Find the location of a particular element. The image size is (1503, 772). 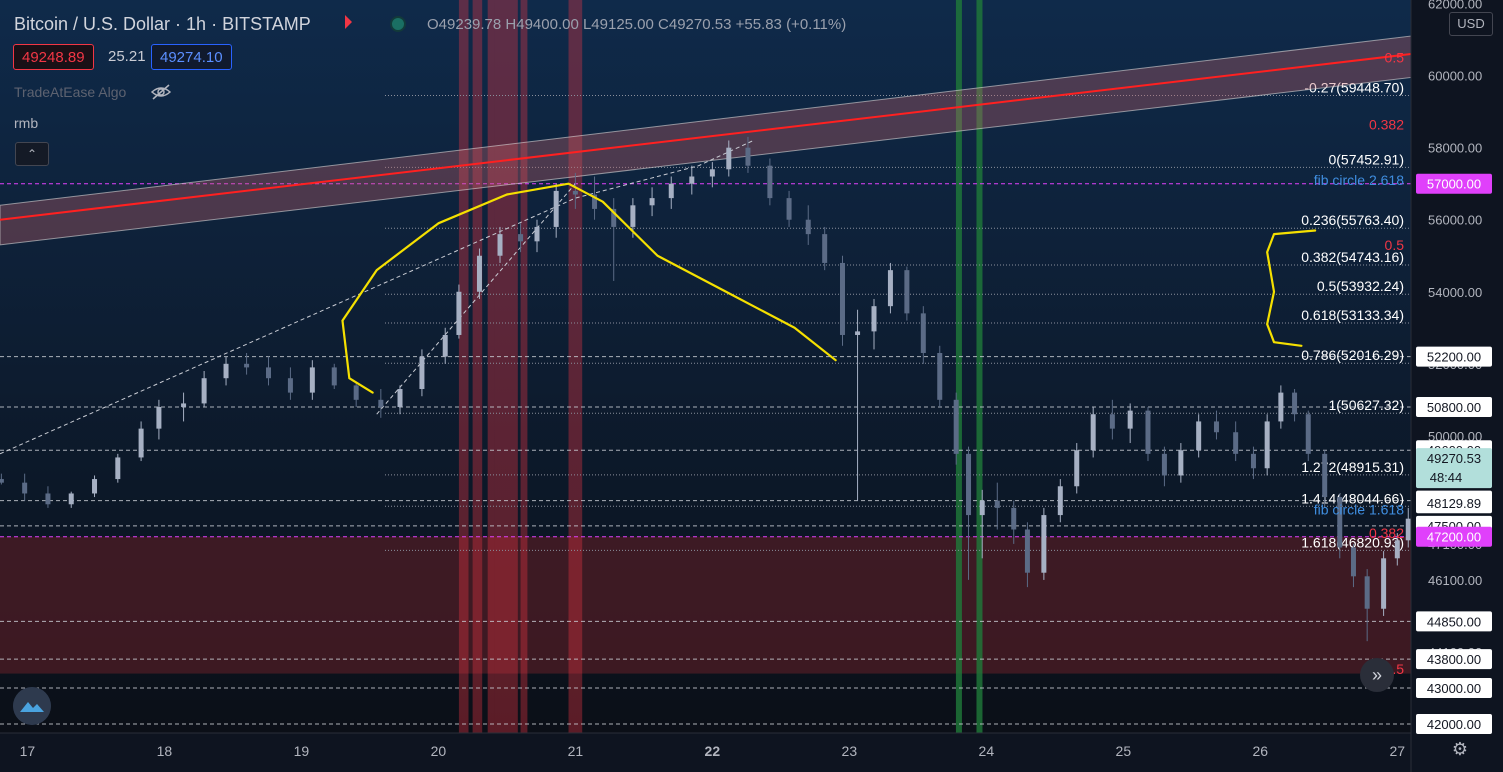

x-tick-label-2: 19 is located at coordinates (302, 751).